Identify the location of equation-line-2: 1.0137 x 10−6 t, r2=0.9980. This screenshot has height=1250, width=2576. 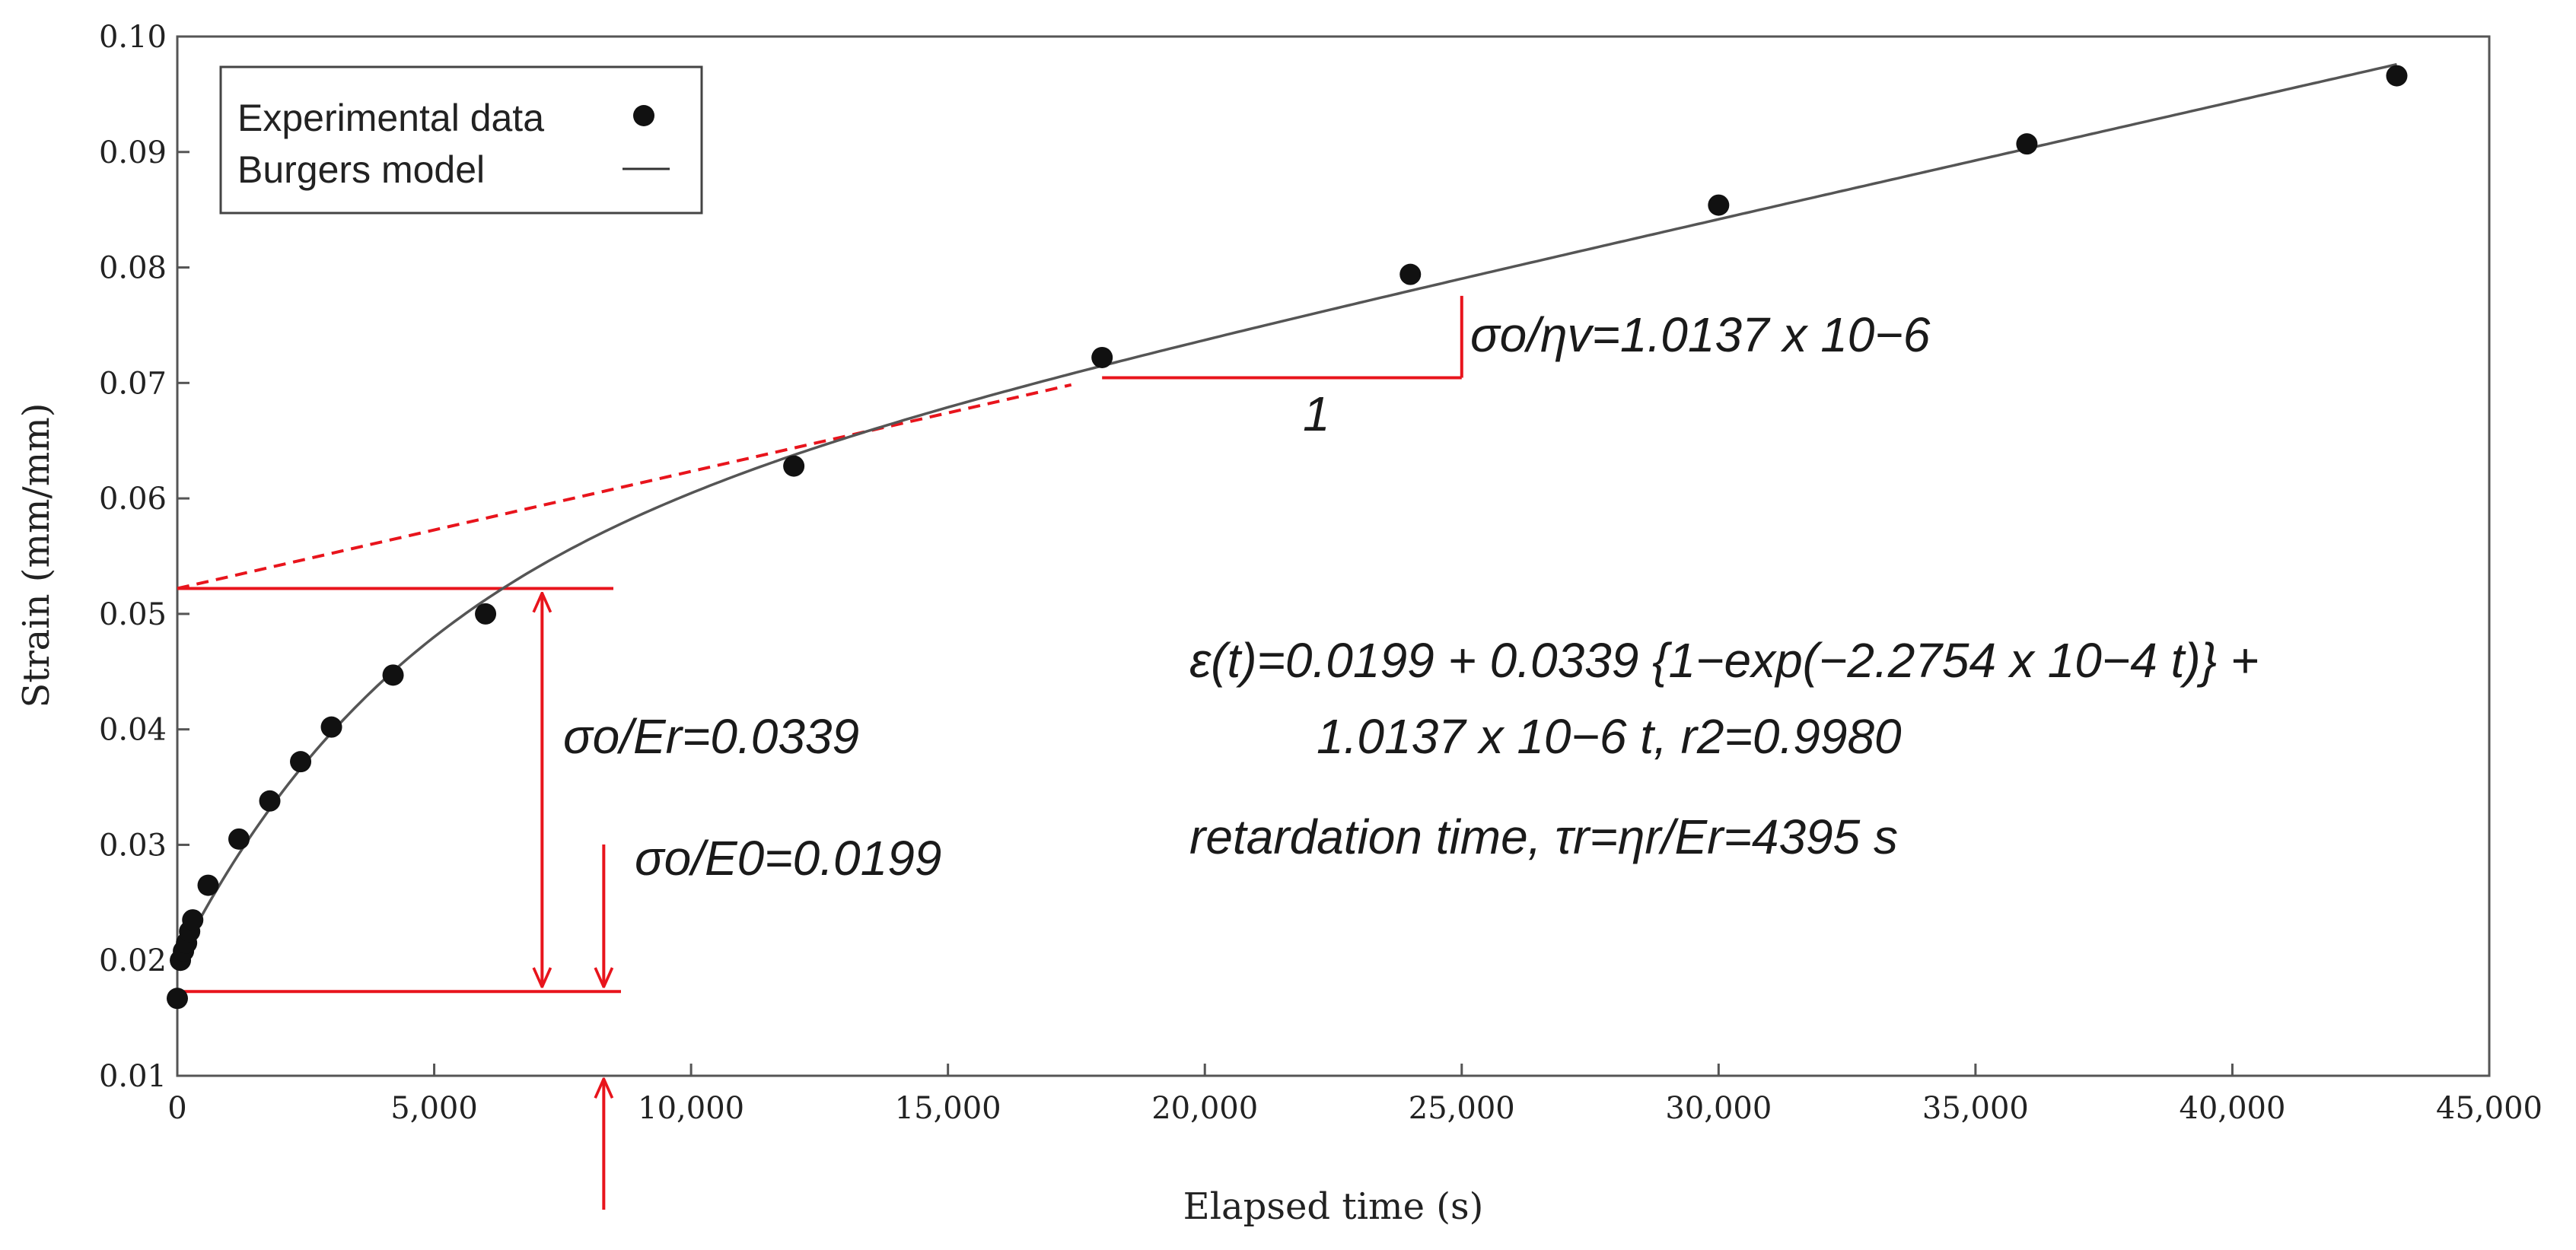
(1610, 736).